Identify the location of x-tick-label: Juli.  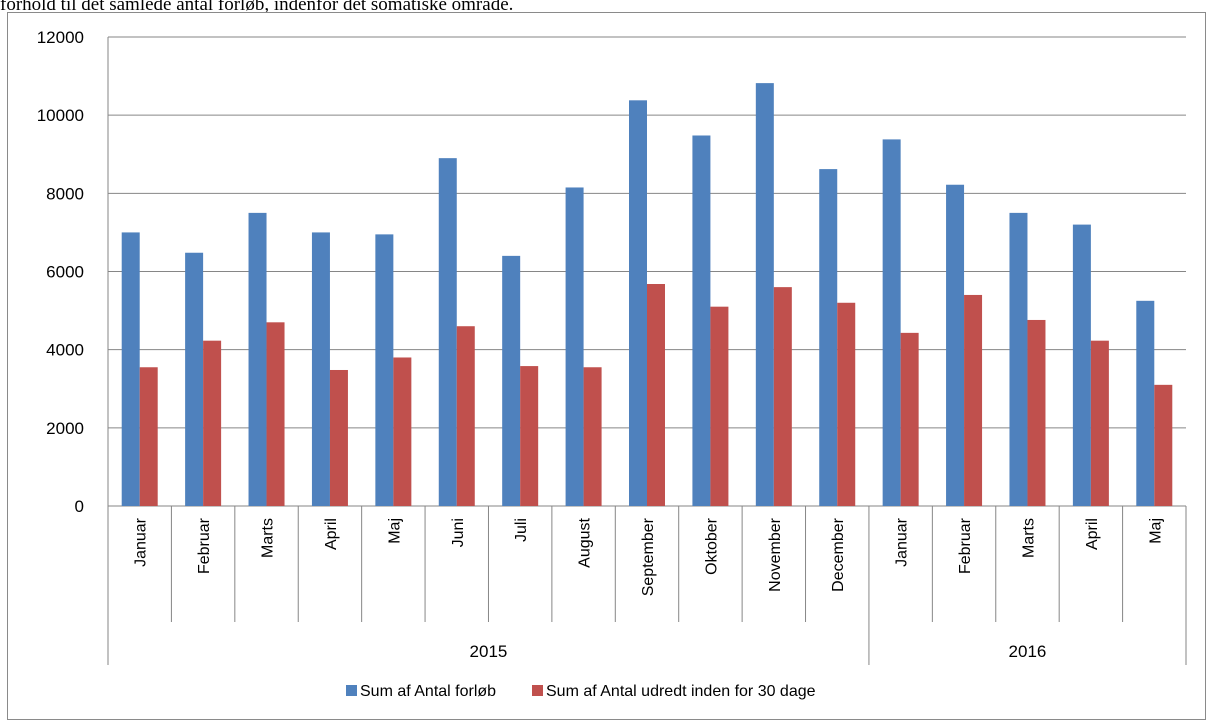
(521, 530).